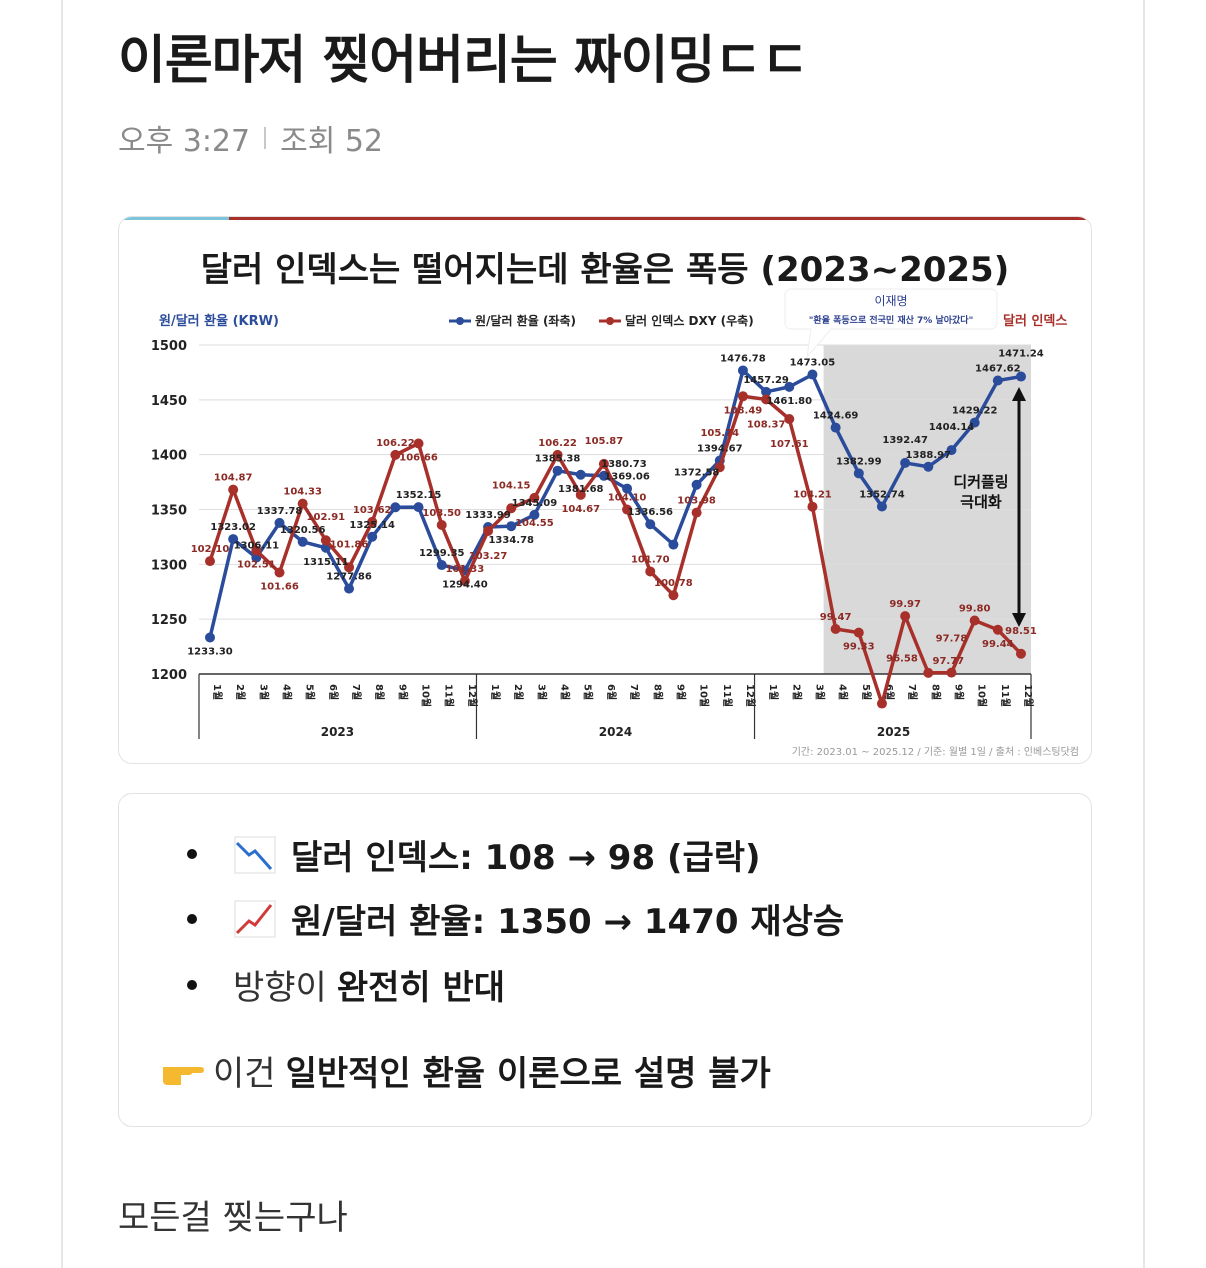  What do you see at coordinates (1035, 321) in the screenshot?
I see `callout-side-label: 달러 인덱스` at bounding box center [1035, 321].